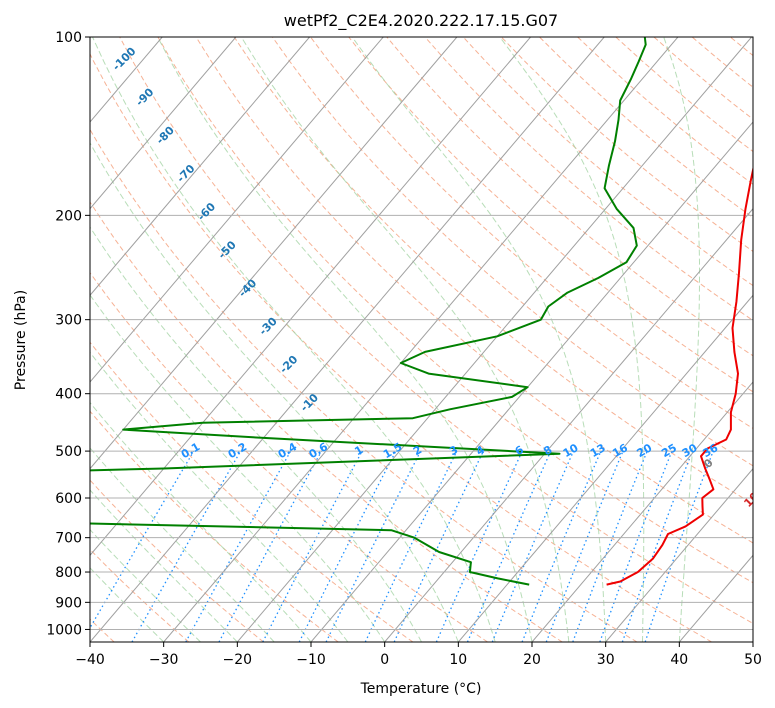 The height and width of the screenshot is (708, 775). I want to click on x-tick-label: −40, so click(90, 660).